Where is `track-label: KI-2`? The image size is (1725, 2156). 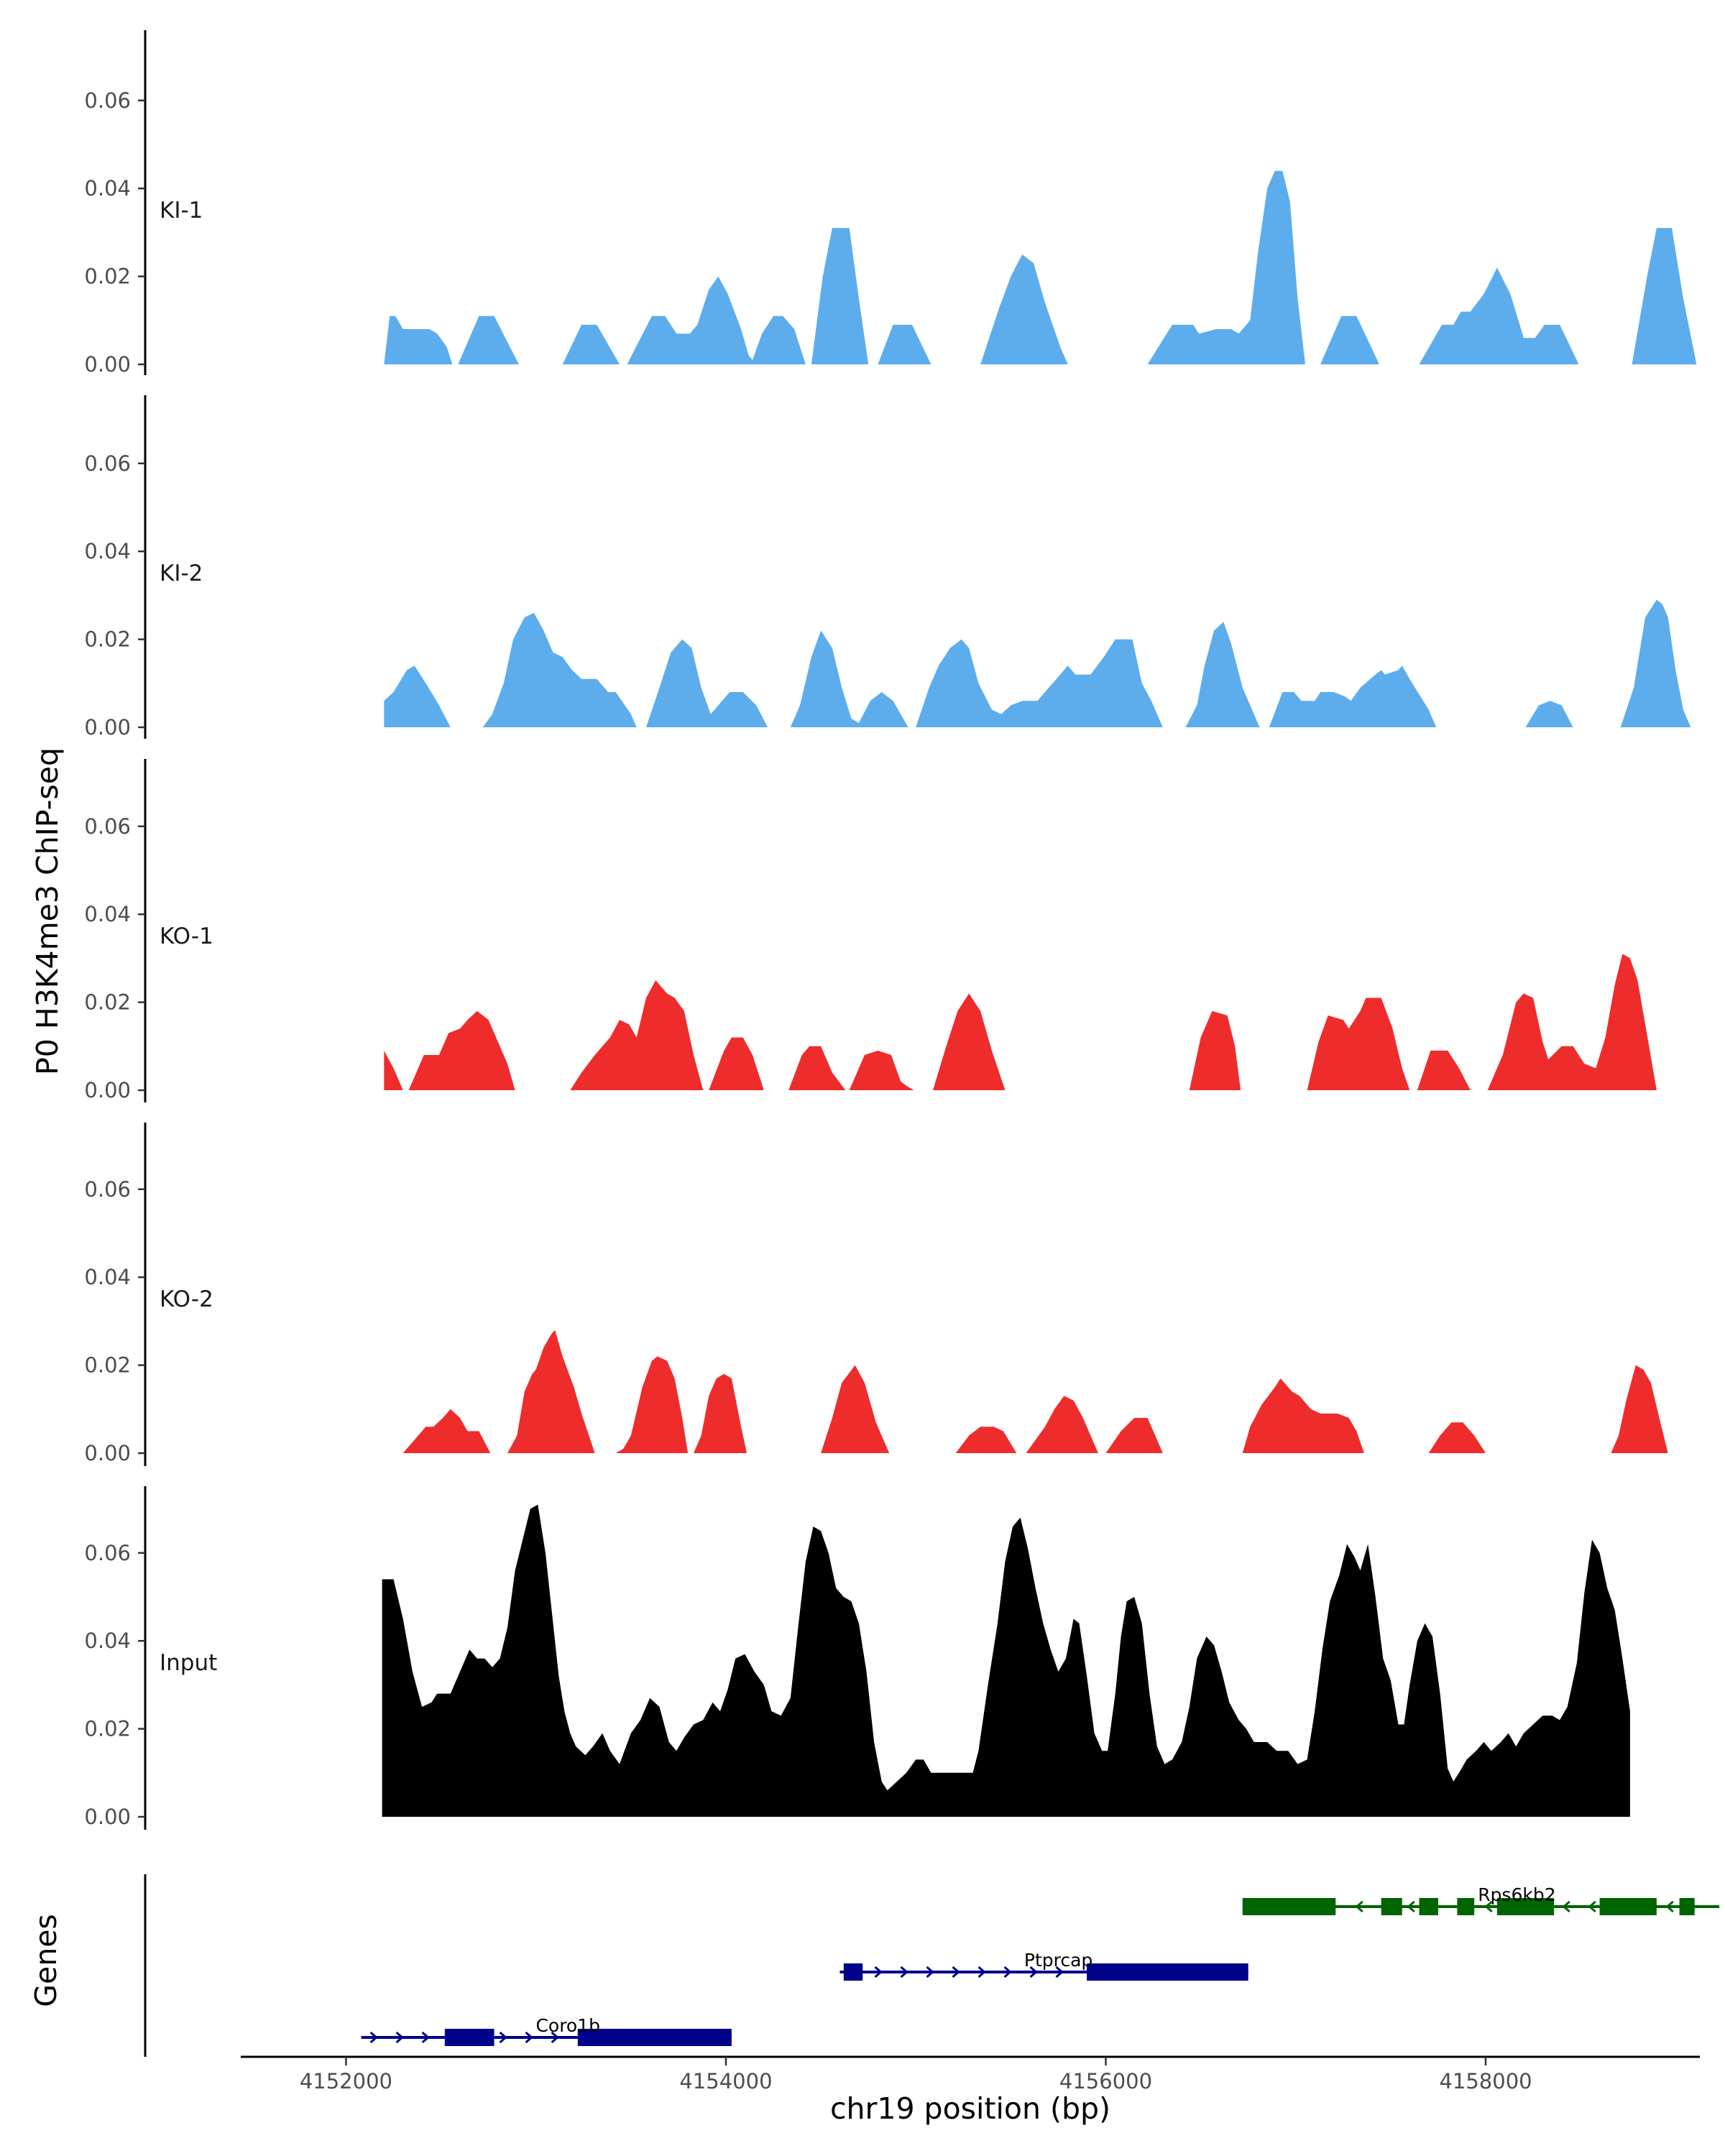
track-label: KI-2 is located at coordinates (181, 573).